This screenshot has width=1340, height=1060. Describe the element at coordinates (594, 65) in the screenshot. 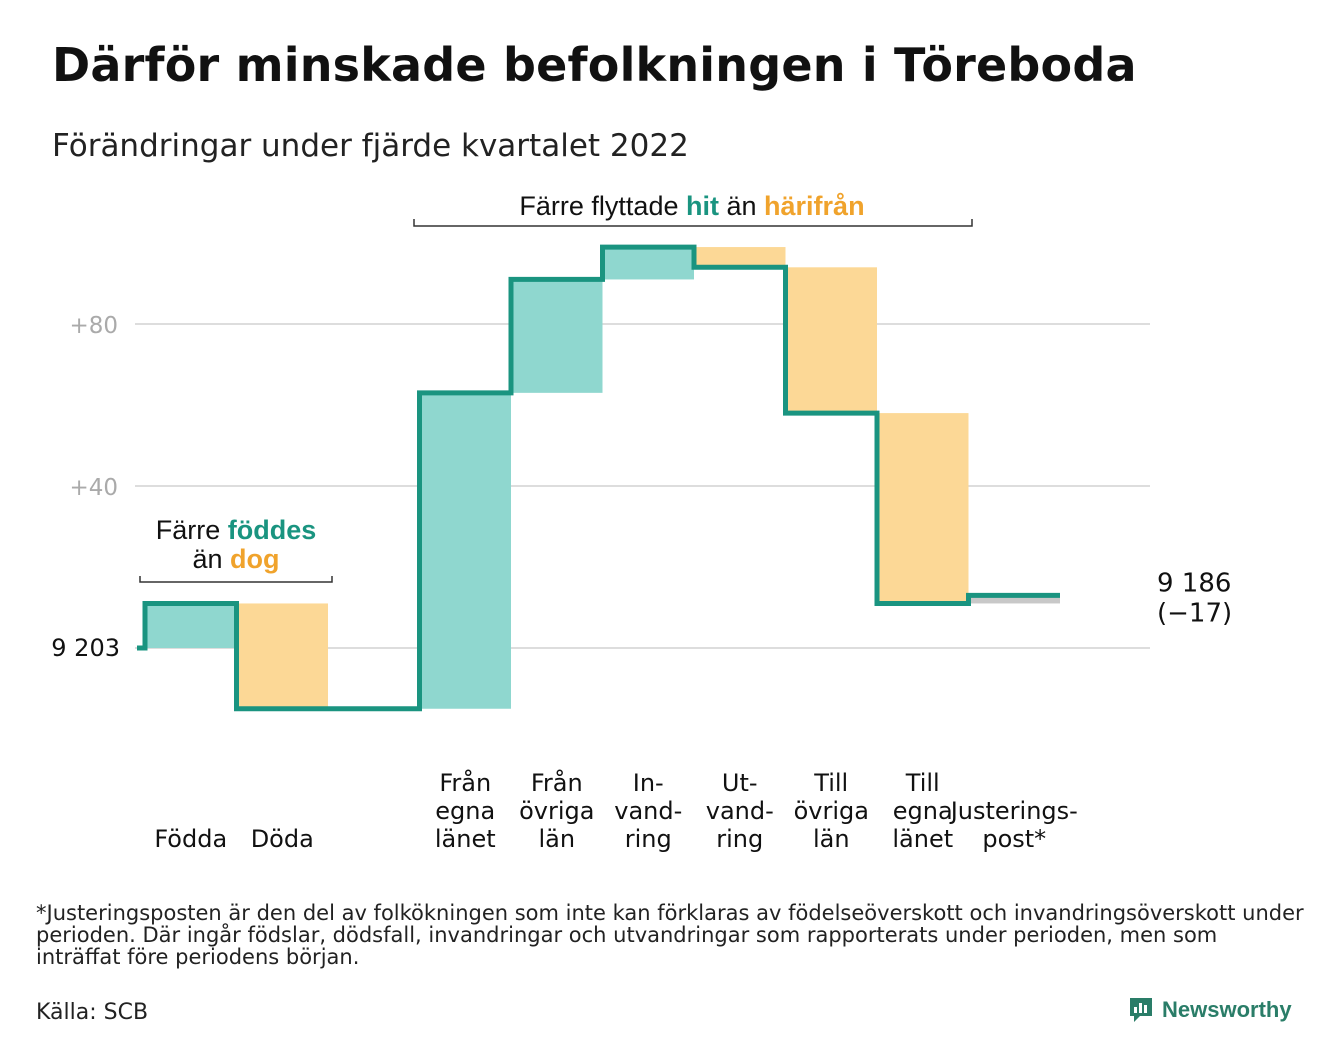

I see `chart-title: Därför minskade befolkningen i Töreboda` at that location.